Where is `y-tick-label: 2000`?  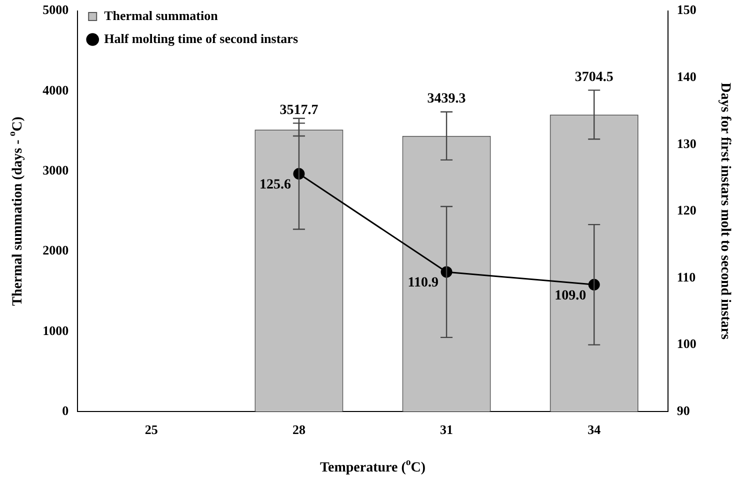
y-tick-label: 2000 is located at coordinates (55, 250).